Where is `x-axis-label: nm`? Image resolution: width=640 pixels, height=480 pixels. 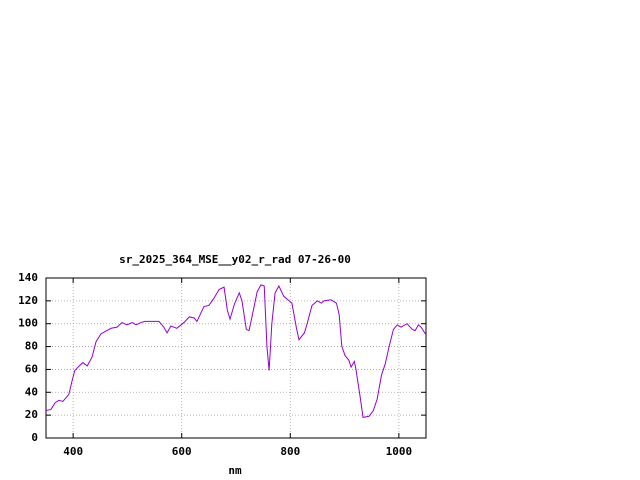 x-axis-label: nm is located at coordinates (235, 470).